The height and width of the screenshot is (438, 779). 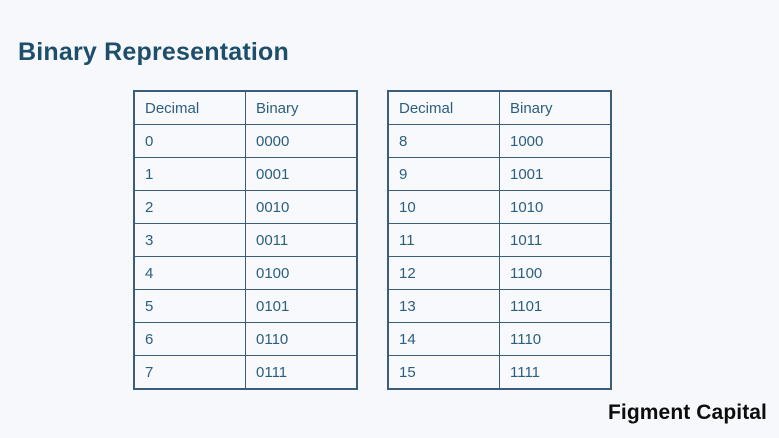 What do you see at coordinates (555, 273) in the screenshot?
I see `binary-cell: 1100` at bounding box center [555, 273].